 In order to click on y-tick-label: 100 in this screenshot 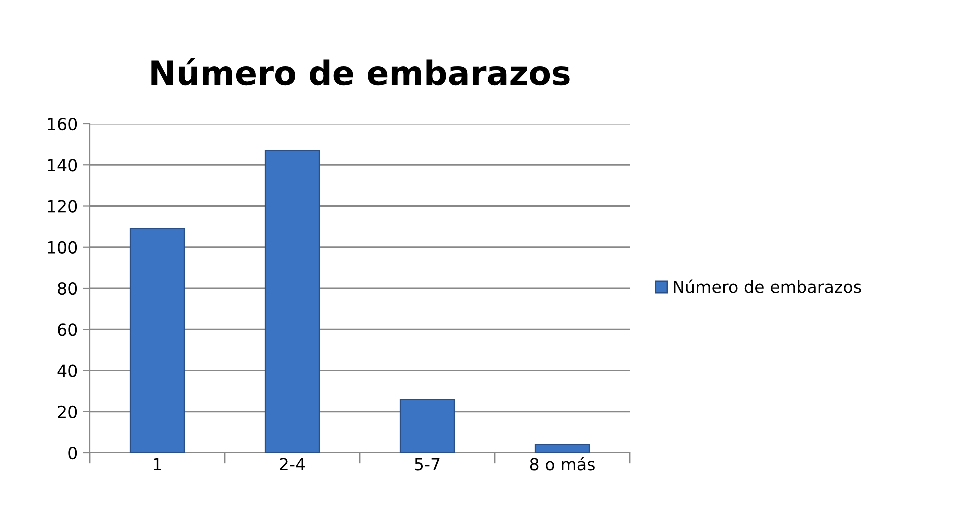, I will do `click(63, 247)`.